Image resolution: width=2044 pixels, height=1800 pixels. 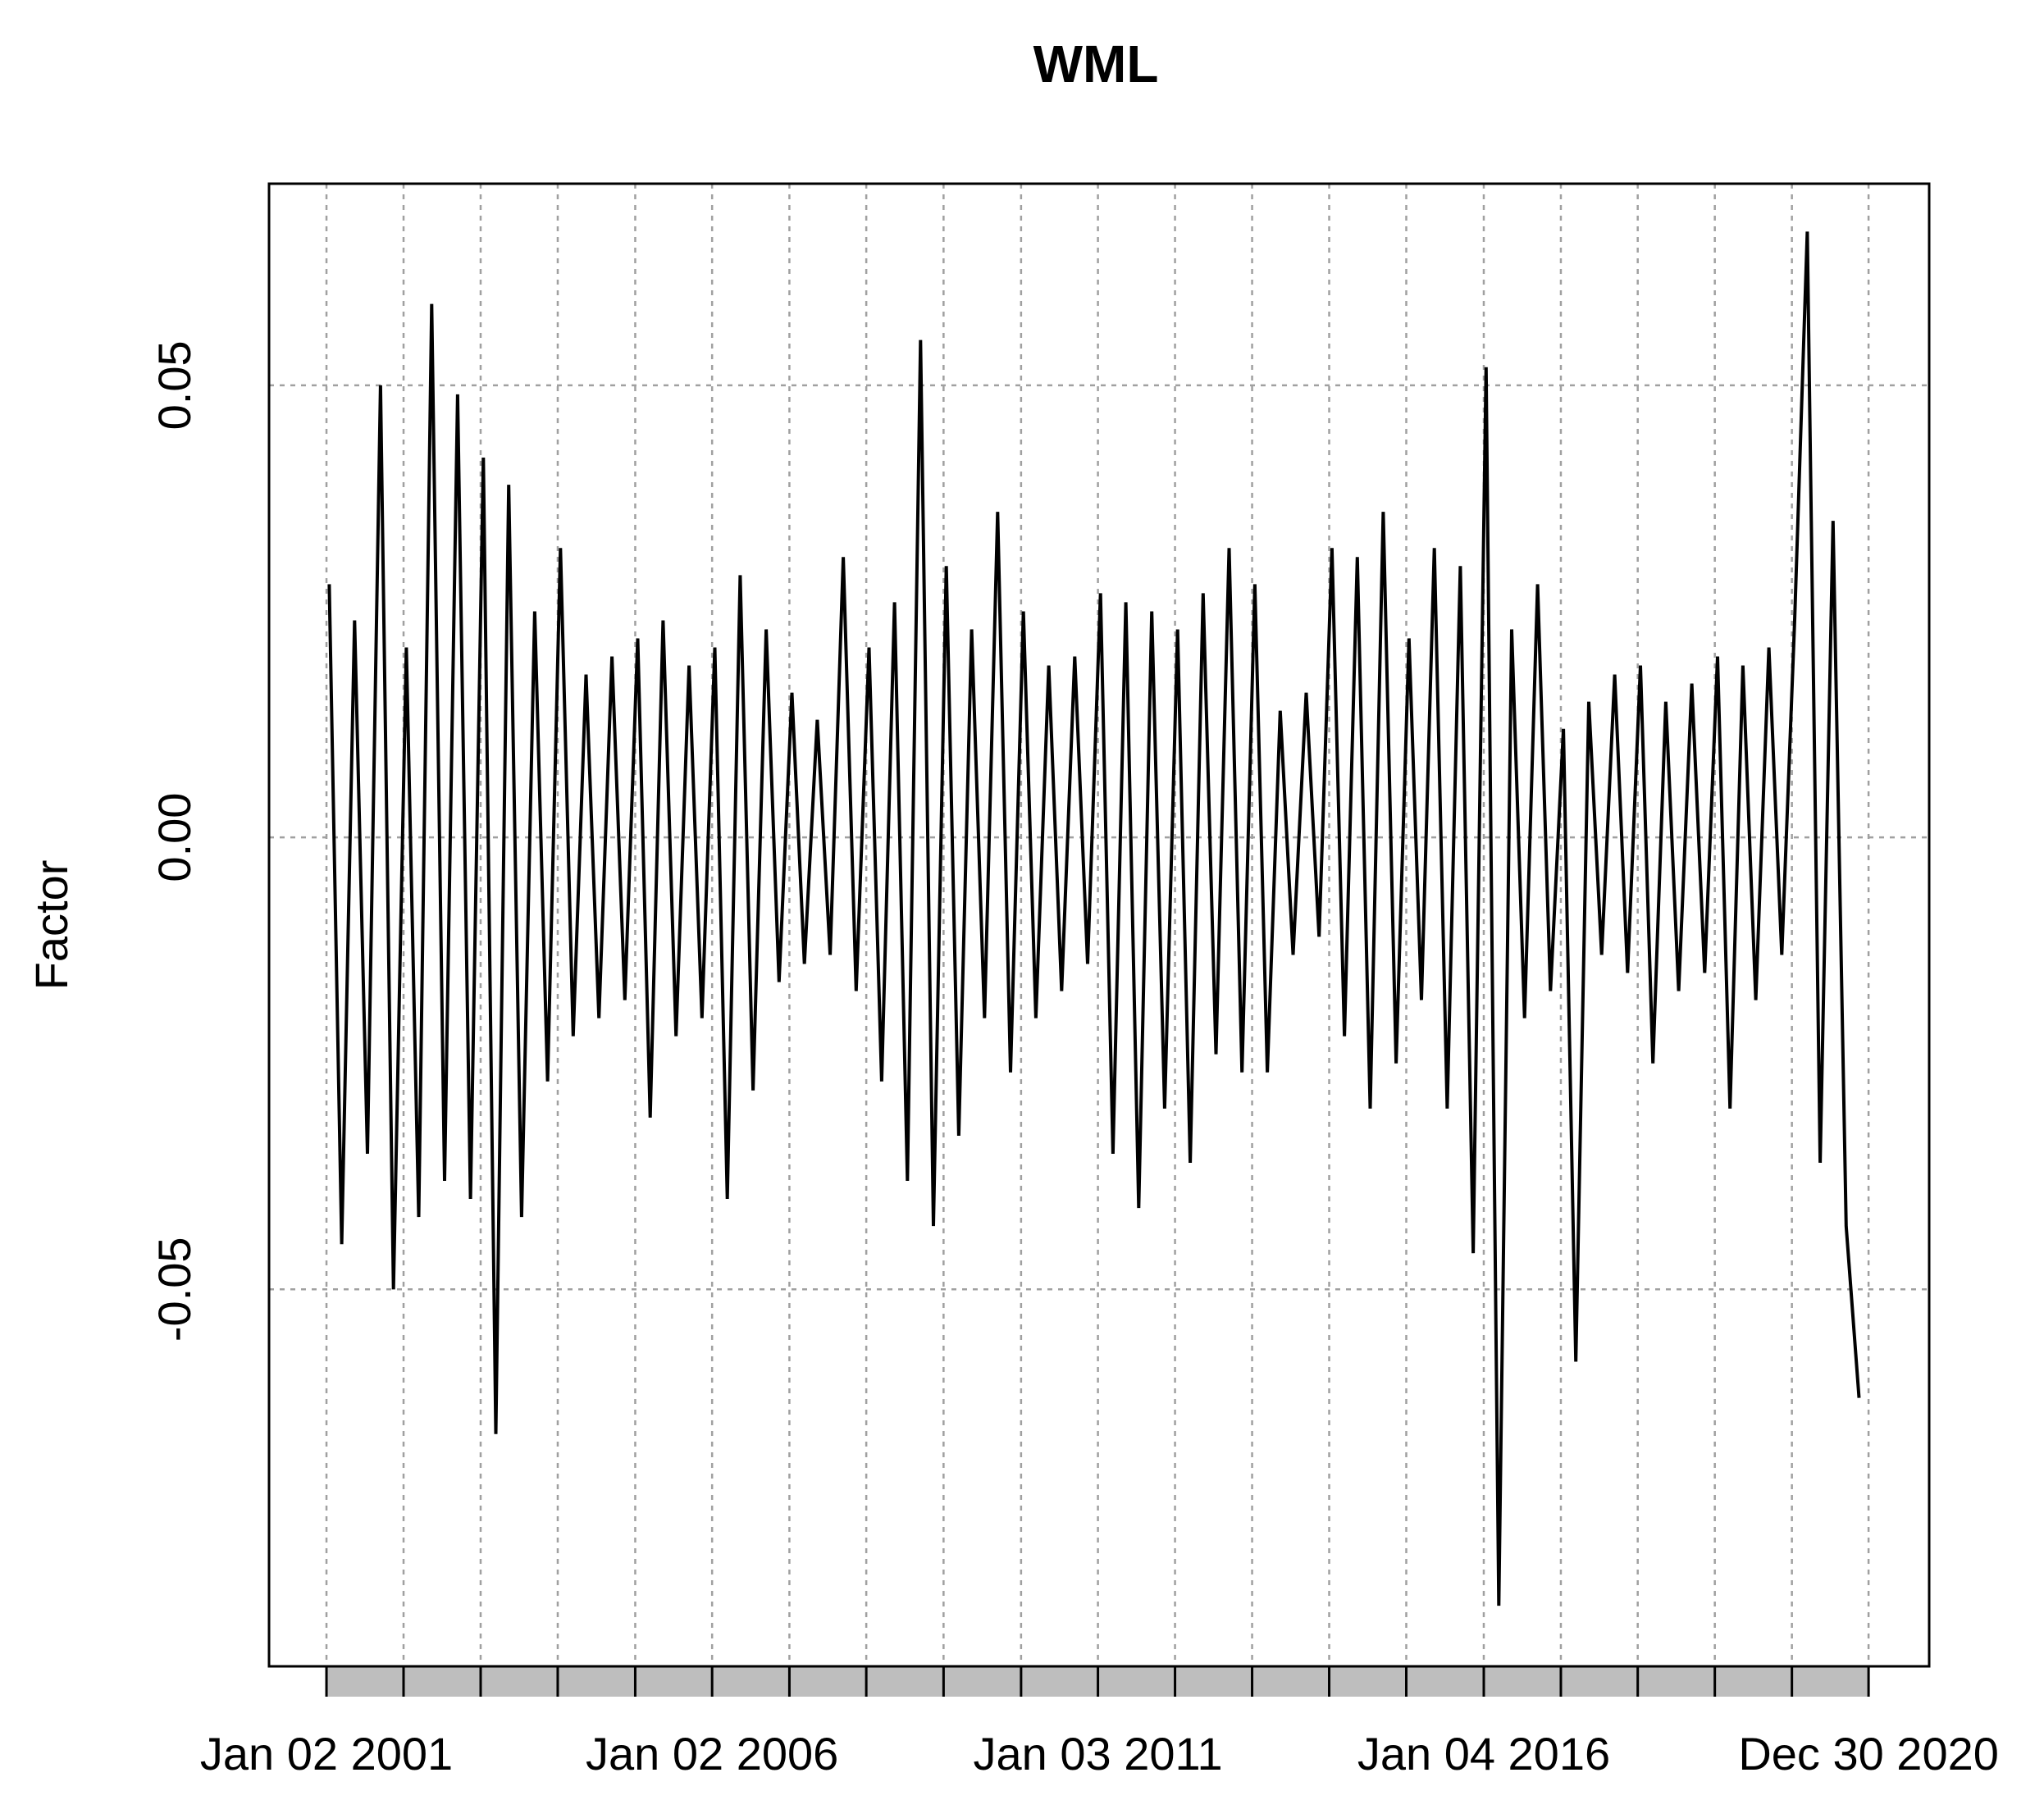 What do you see at coordinates (174, 1289) in the screenshot?
I see `y-tick-label: -0.05` at bounding box center [174, 1289].